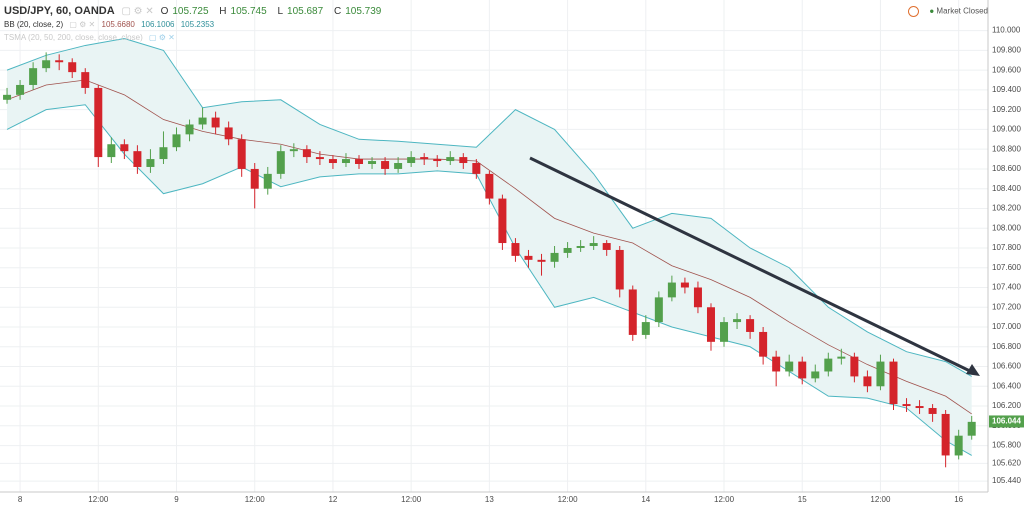  I want to click on x-tick-label: 16, so click(958, 499).